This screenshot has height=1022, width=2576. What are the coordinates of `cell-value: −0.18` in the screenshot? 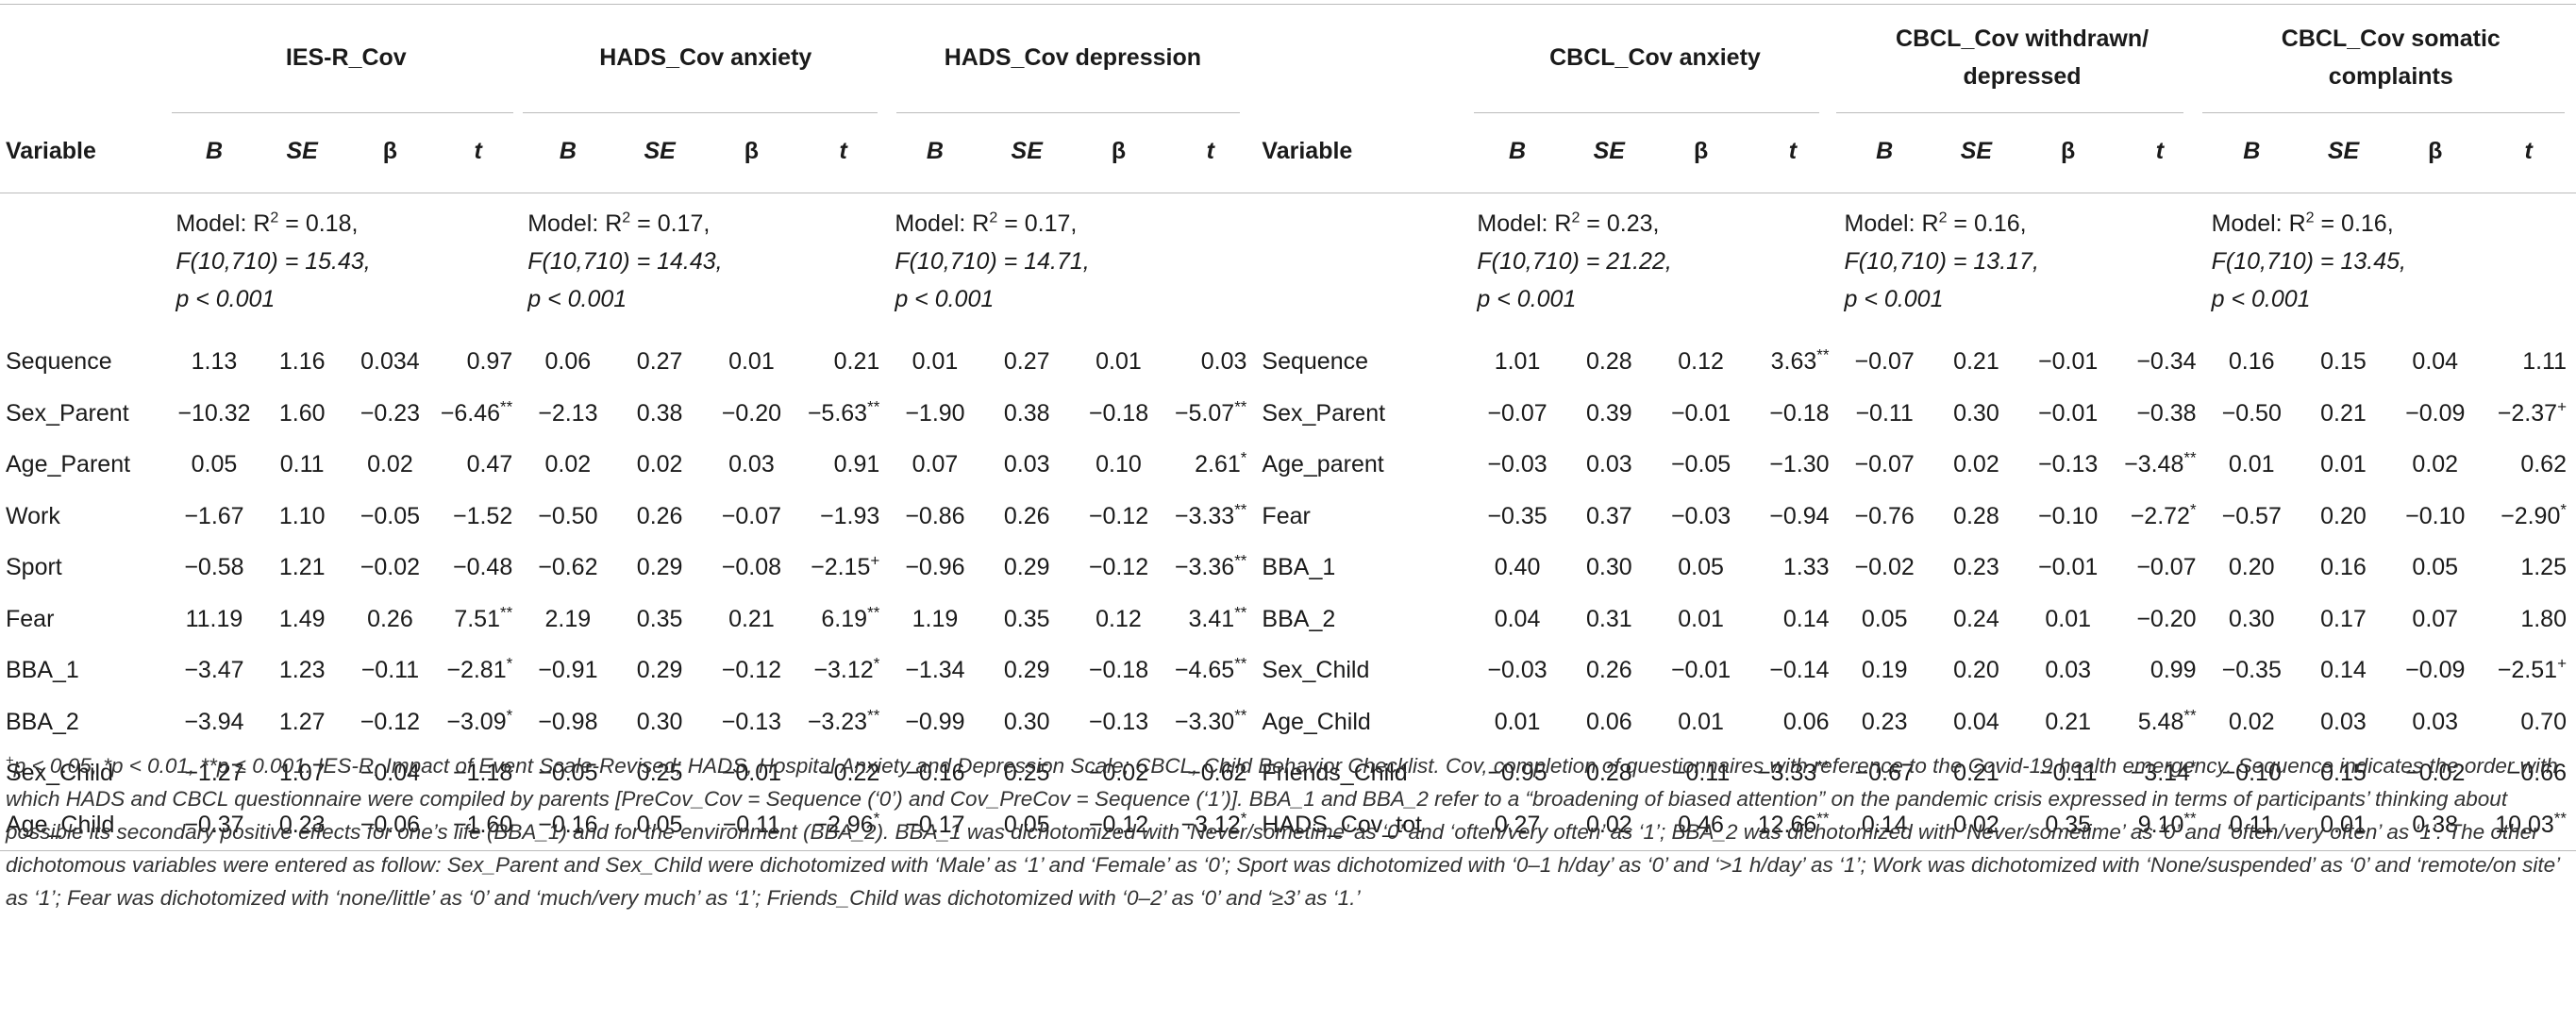 It's located at (1799, 413).